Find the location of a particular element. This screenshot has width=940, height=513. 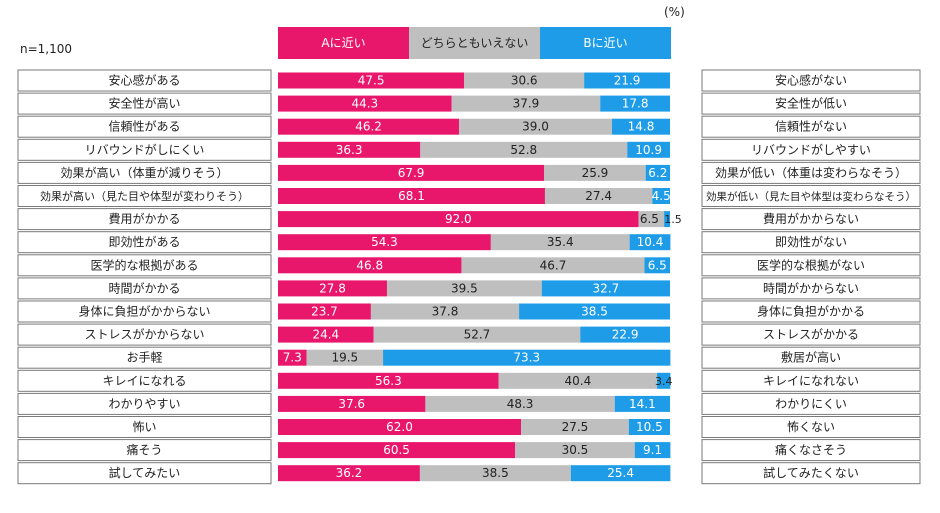

data-label-1: 67.9 is located at coordinates (411, 173).